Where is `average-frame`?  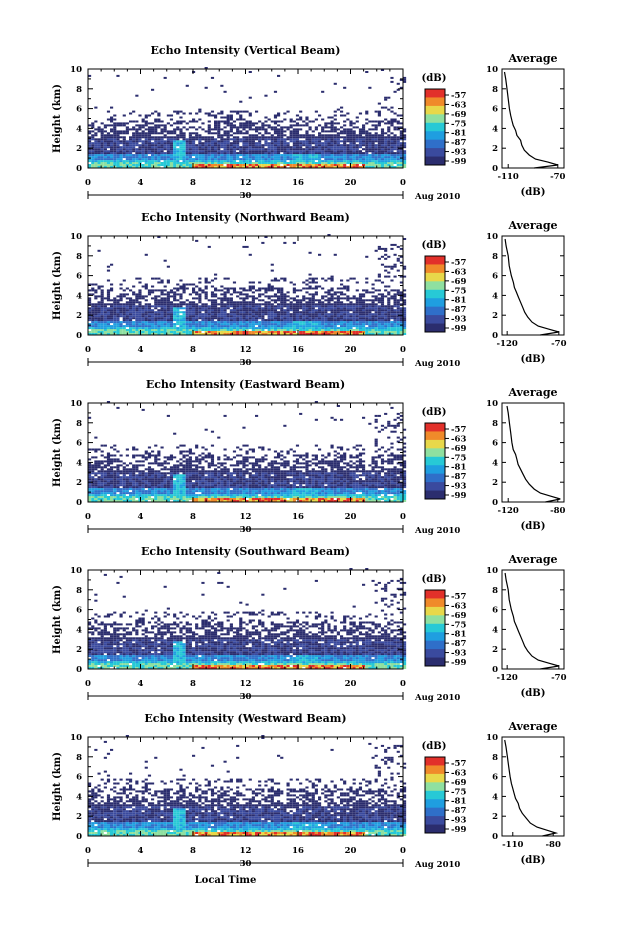
average-frame is located at coordinates (533, 285).